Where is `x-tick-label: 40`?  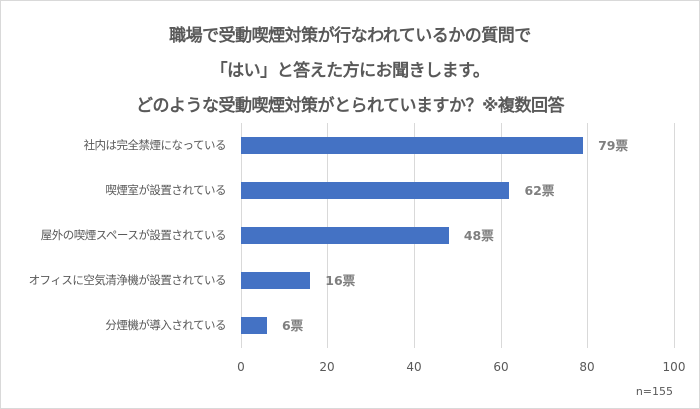
x-tick-label: 40 is located at coordinates (414, 367).